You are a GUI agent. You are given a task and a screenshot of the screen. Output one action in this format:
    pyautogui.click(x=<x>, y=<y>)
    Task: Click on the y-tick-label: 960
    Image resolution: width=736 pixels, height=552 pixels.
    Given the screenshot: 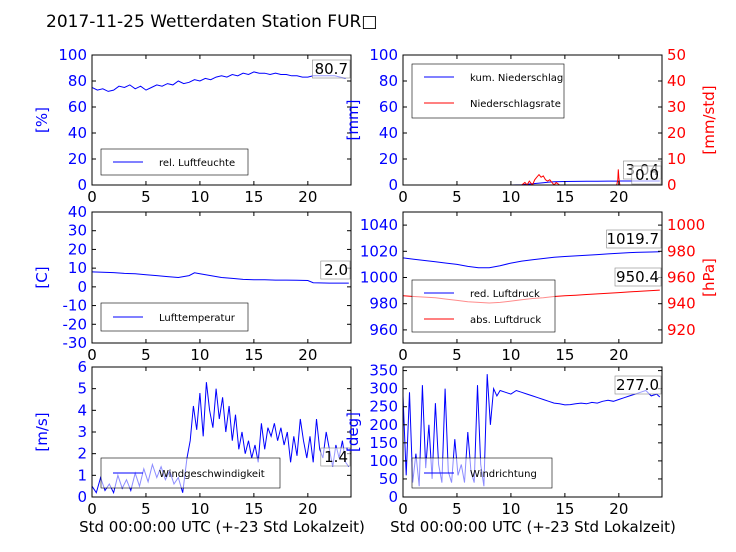 What is the action you would take?
    pyautogui.click(x=383, y=330)
    